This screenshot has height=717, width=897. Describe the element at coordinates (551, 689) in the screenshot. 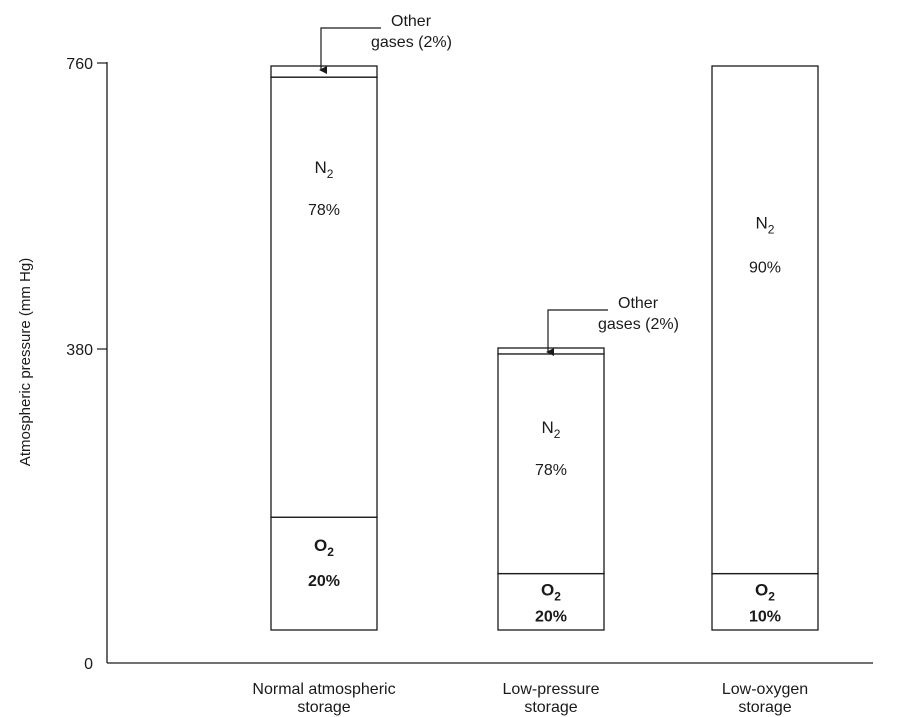

I see `x-tick-label: Low-pressure` at that location.